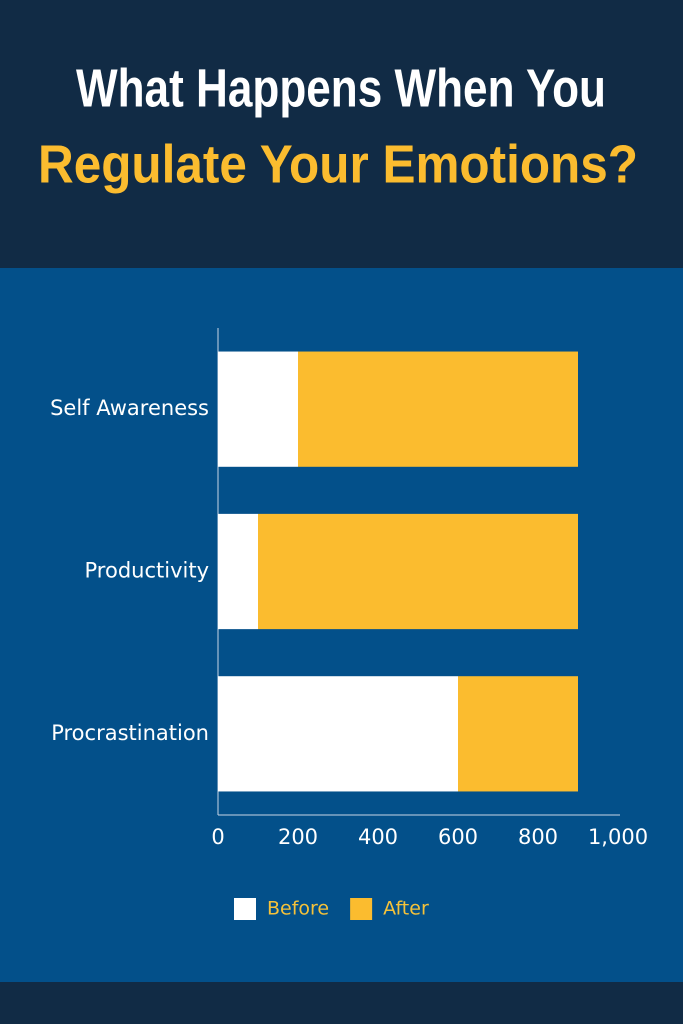  I want to click on x-tick-label: 0, so click(217, 837).